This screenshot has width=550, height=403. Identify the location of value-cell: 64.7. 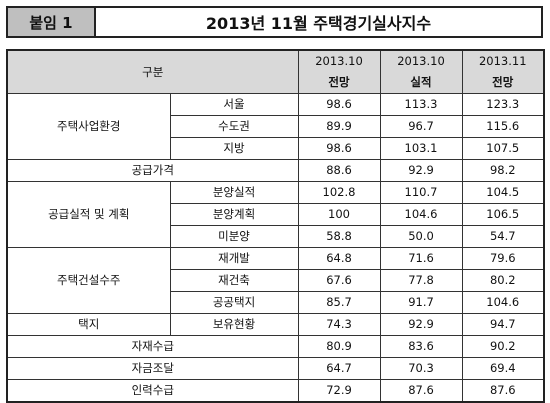
(339, 368).